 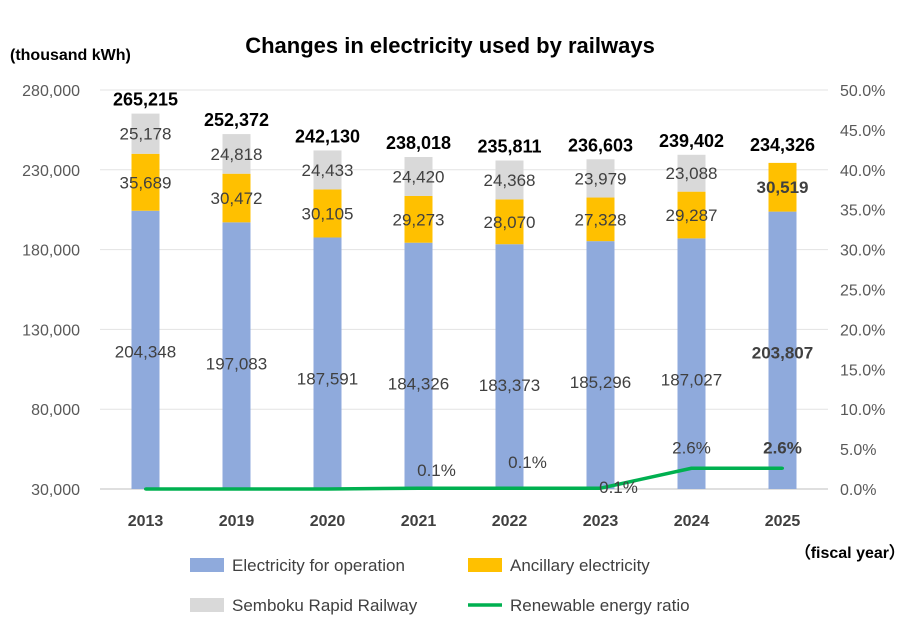 What do you see at coordinates (51, 330) in the screenshot?
I see `y-tick-label: 130,000` at bounding box center [51, 330].